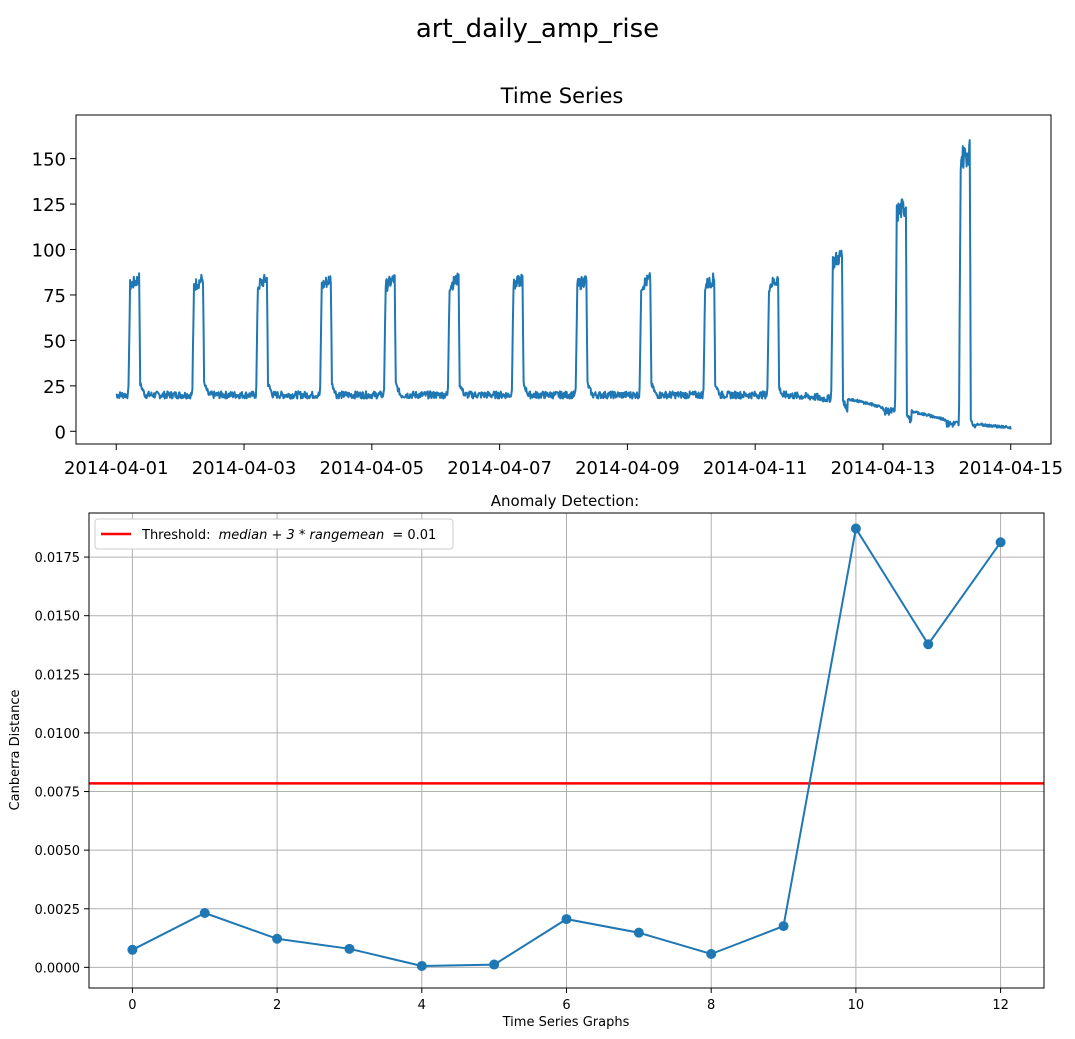 This screenshot has height=1039, width=1075. Describe the element at coordinates (49, 160) in the screenshot. I see `chart1-y-tick-label: 150` at that location.